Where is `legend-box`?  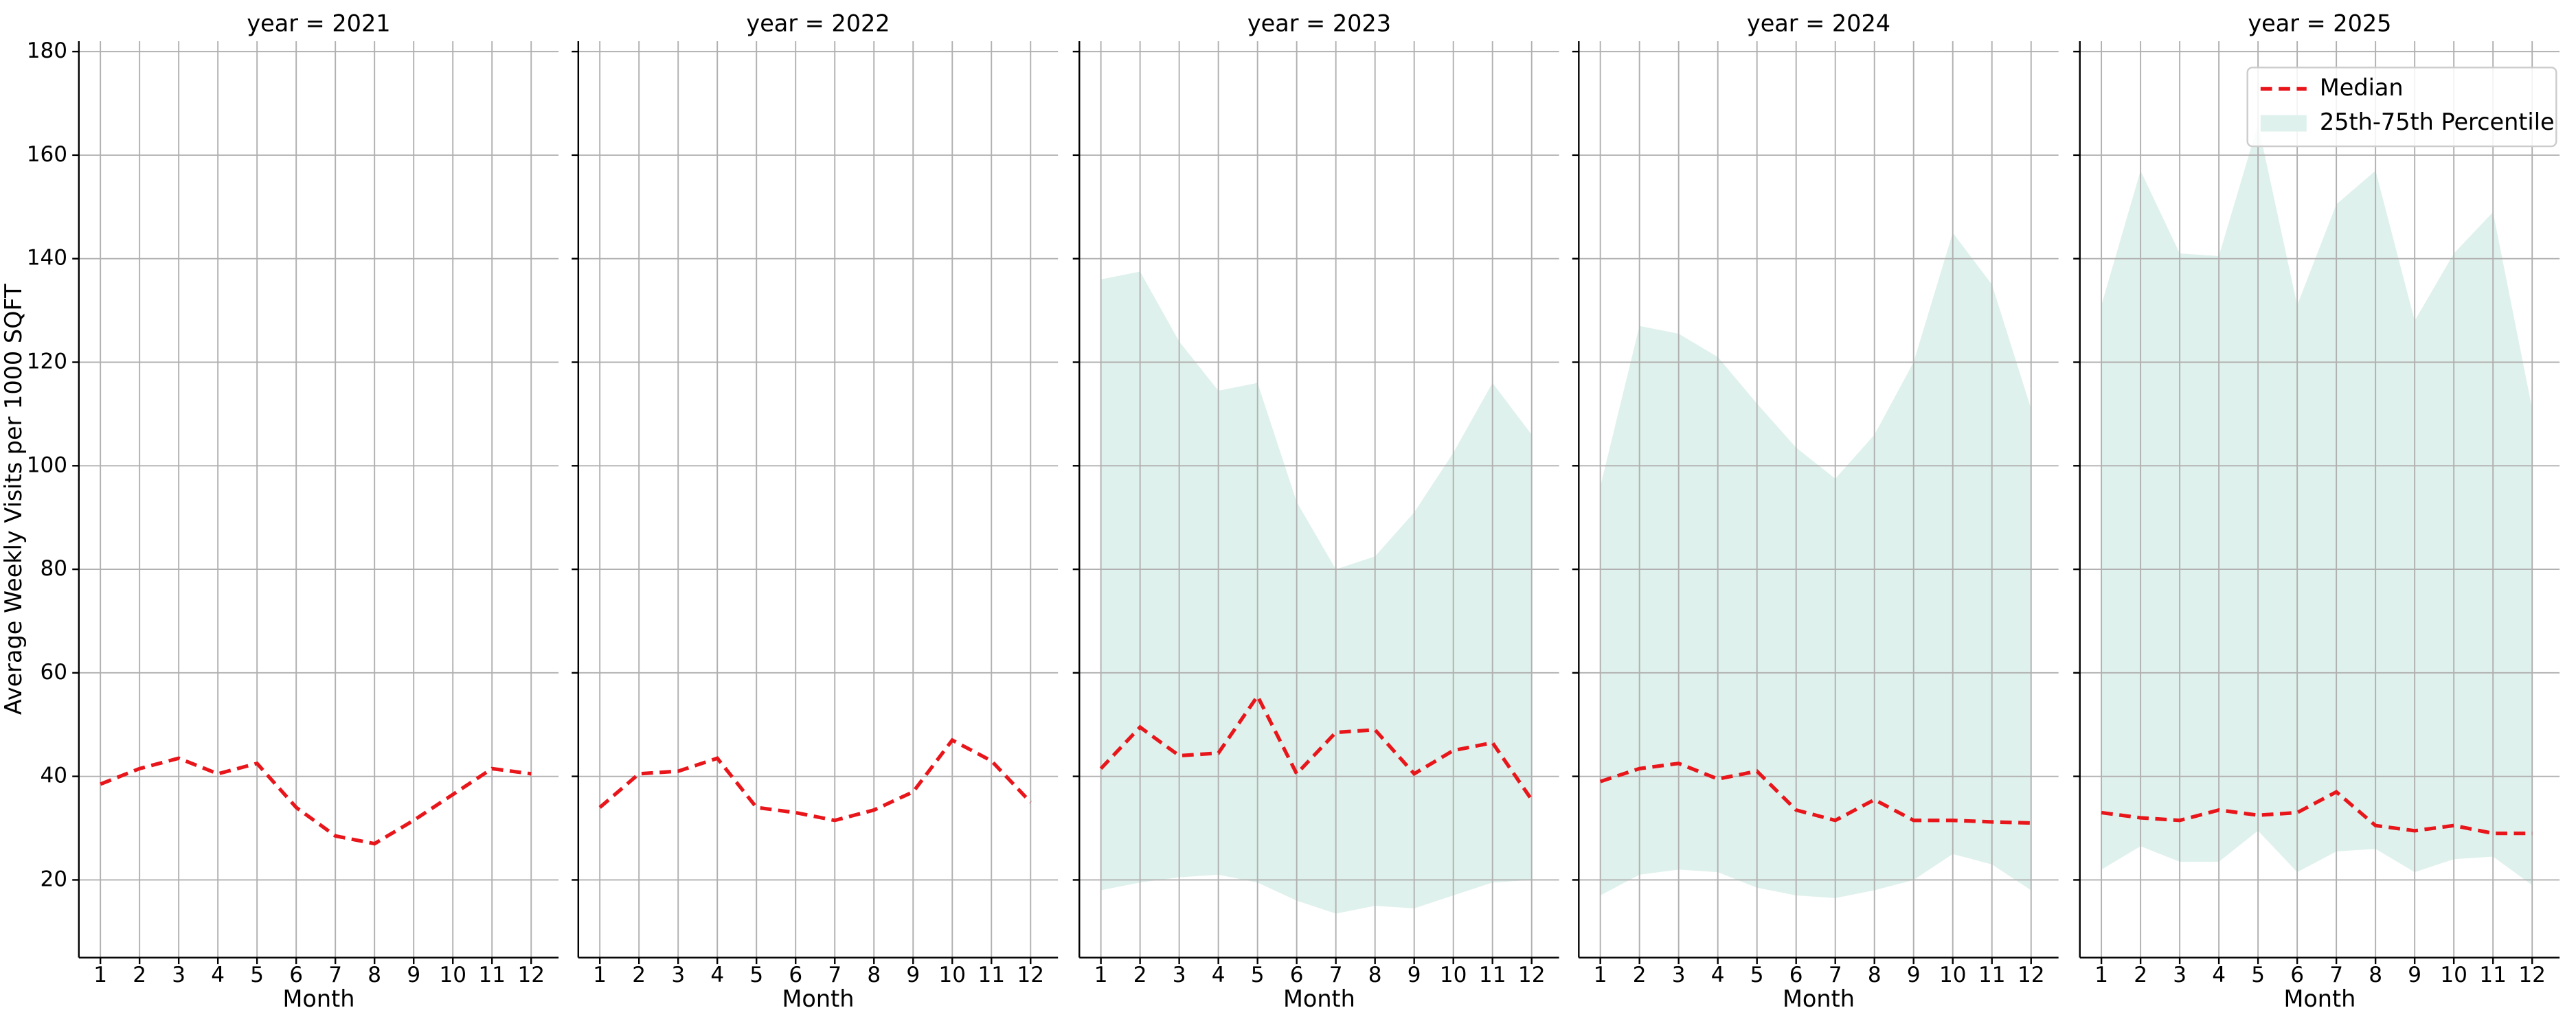
legend-box is located at coordinates (2401, 107).